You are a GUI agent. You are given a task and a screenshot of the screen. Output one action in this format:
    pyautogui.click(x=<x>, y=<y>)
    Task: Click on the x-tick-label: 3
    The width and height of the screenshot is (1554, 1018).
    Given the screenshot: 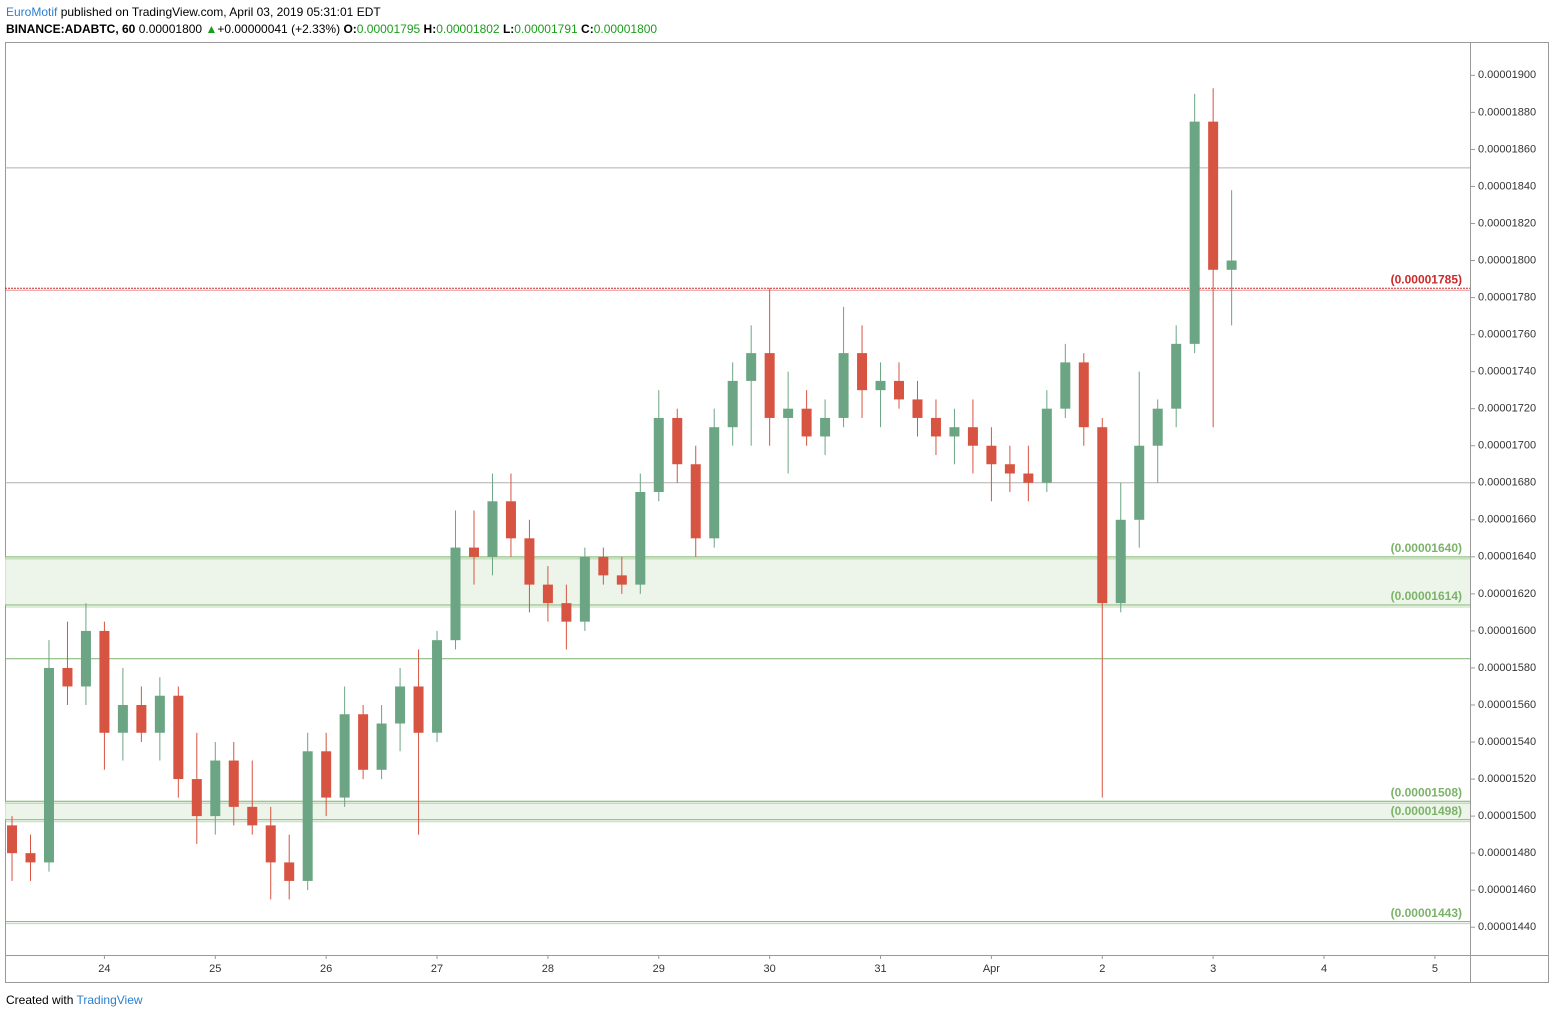 What is the action you would take?
    pyautogui.click(x=1213, y=969)
    